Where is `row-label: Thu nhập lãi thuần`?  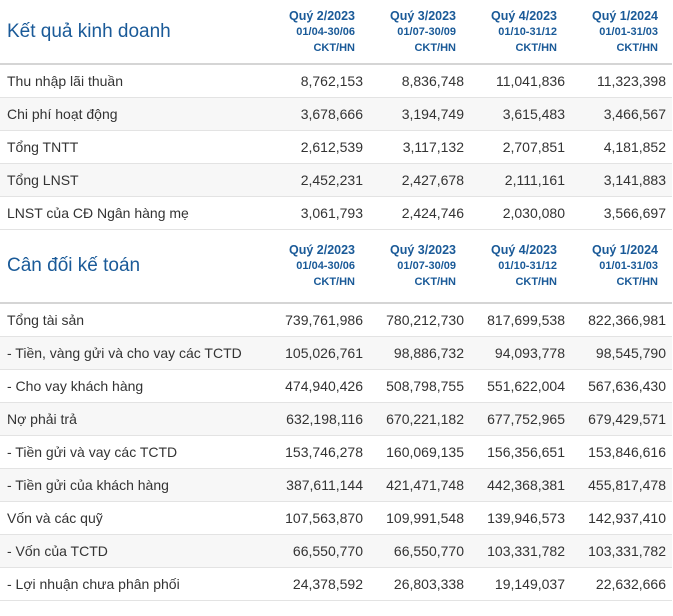
row-label: Thu nhập lãi thuần is located at coordinates (134, 81).